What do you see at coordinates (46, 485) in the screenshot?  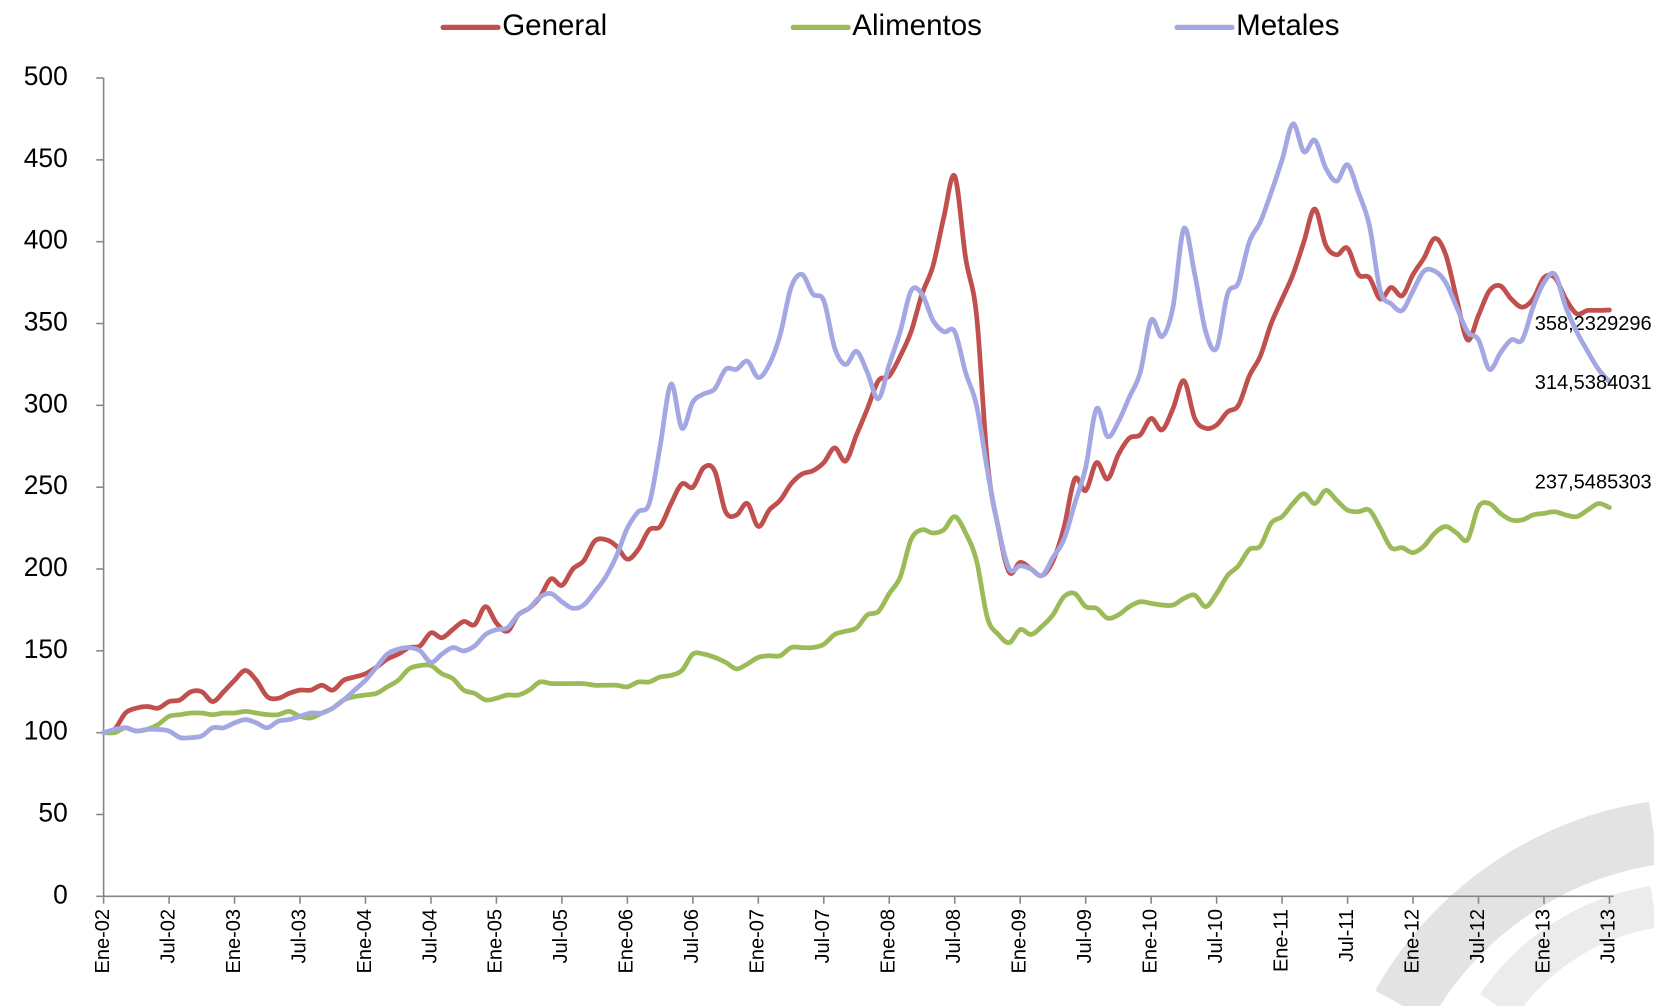 I see `y-tick-label: 250` at bounding box center [46, 485].